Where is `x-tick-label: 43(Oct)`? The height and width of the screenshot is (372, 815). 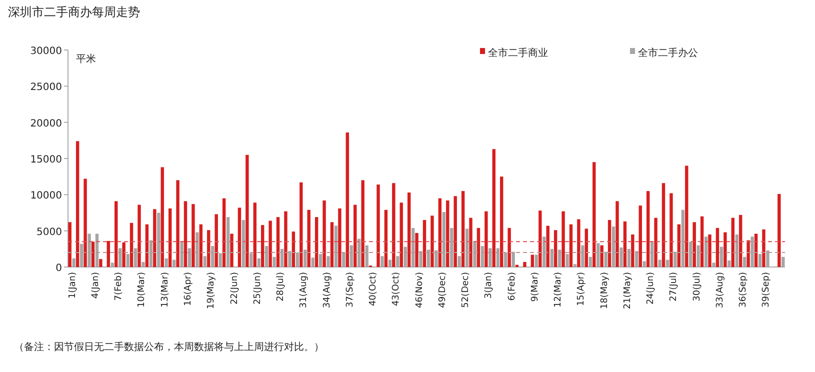 x-tick-label: 43(Oct) is located at coordinates (397, 289).